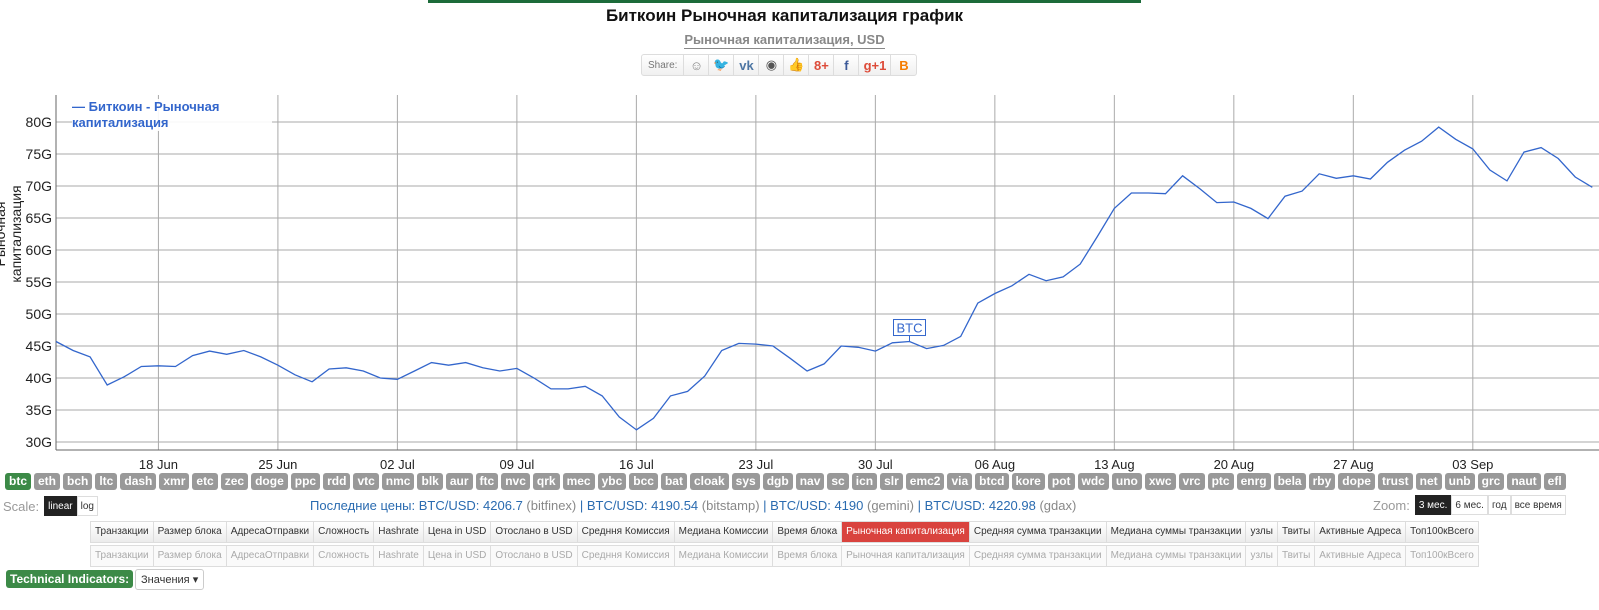 The width and height of the screenshot is (1599, 610). Describe the element at coordinates (578, 481) in the screenshot. I see `coin-mec: mec` at that location.